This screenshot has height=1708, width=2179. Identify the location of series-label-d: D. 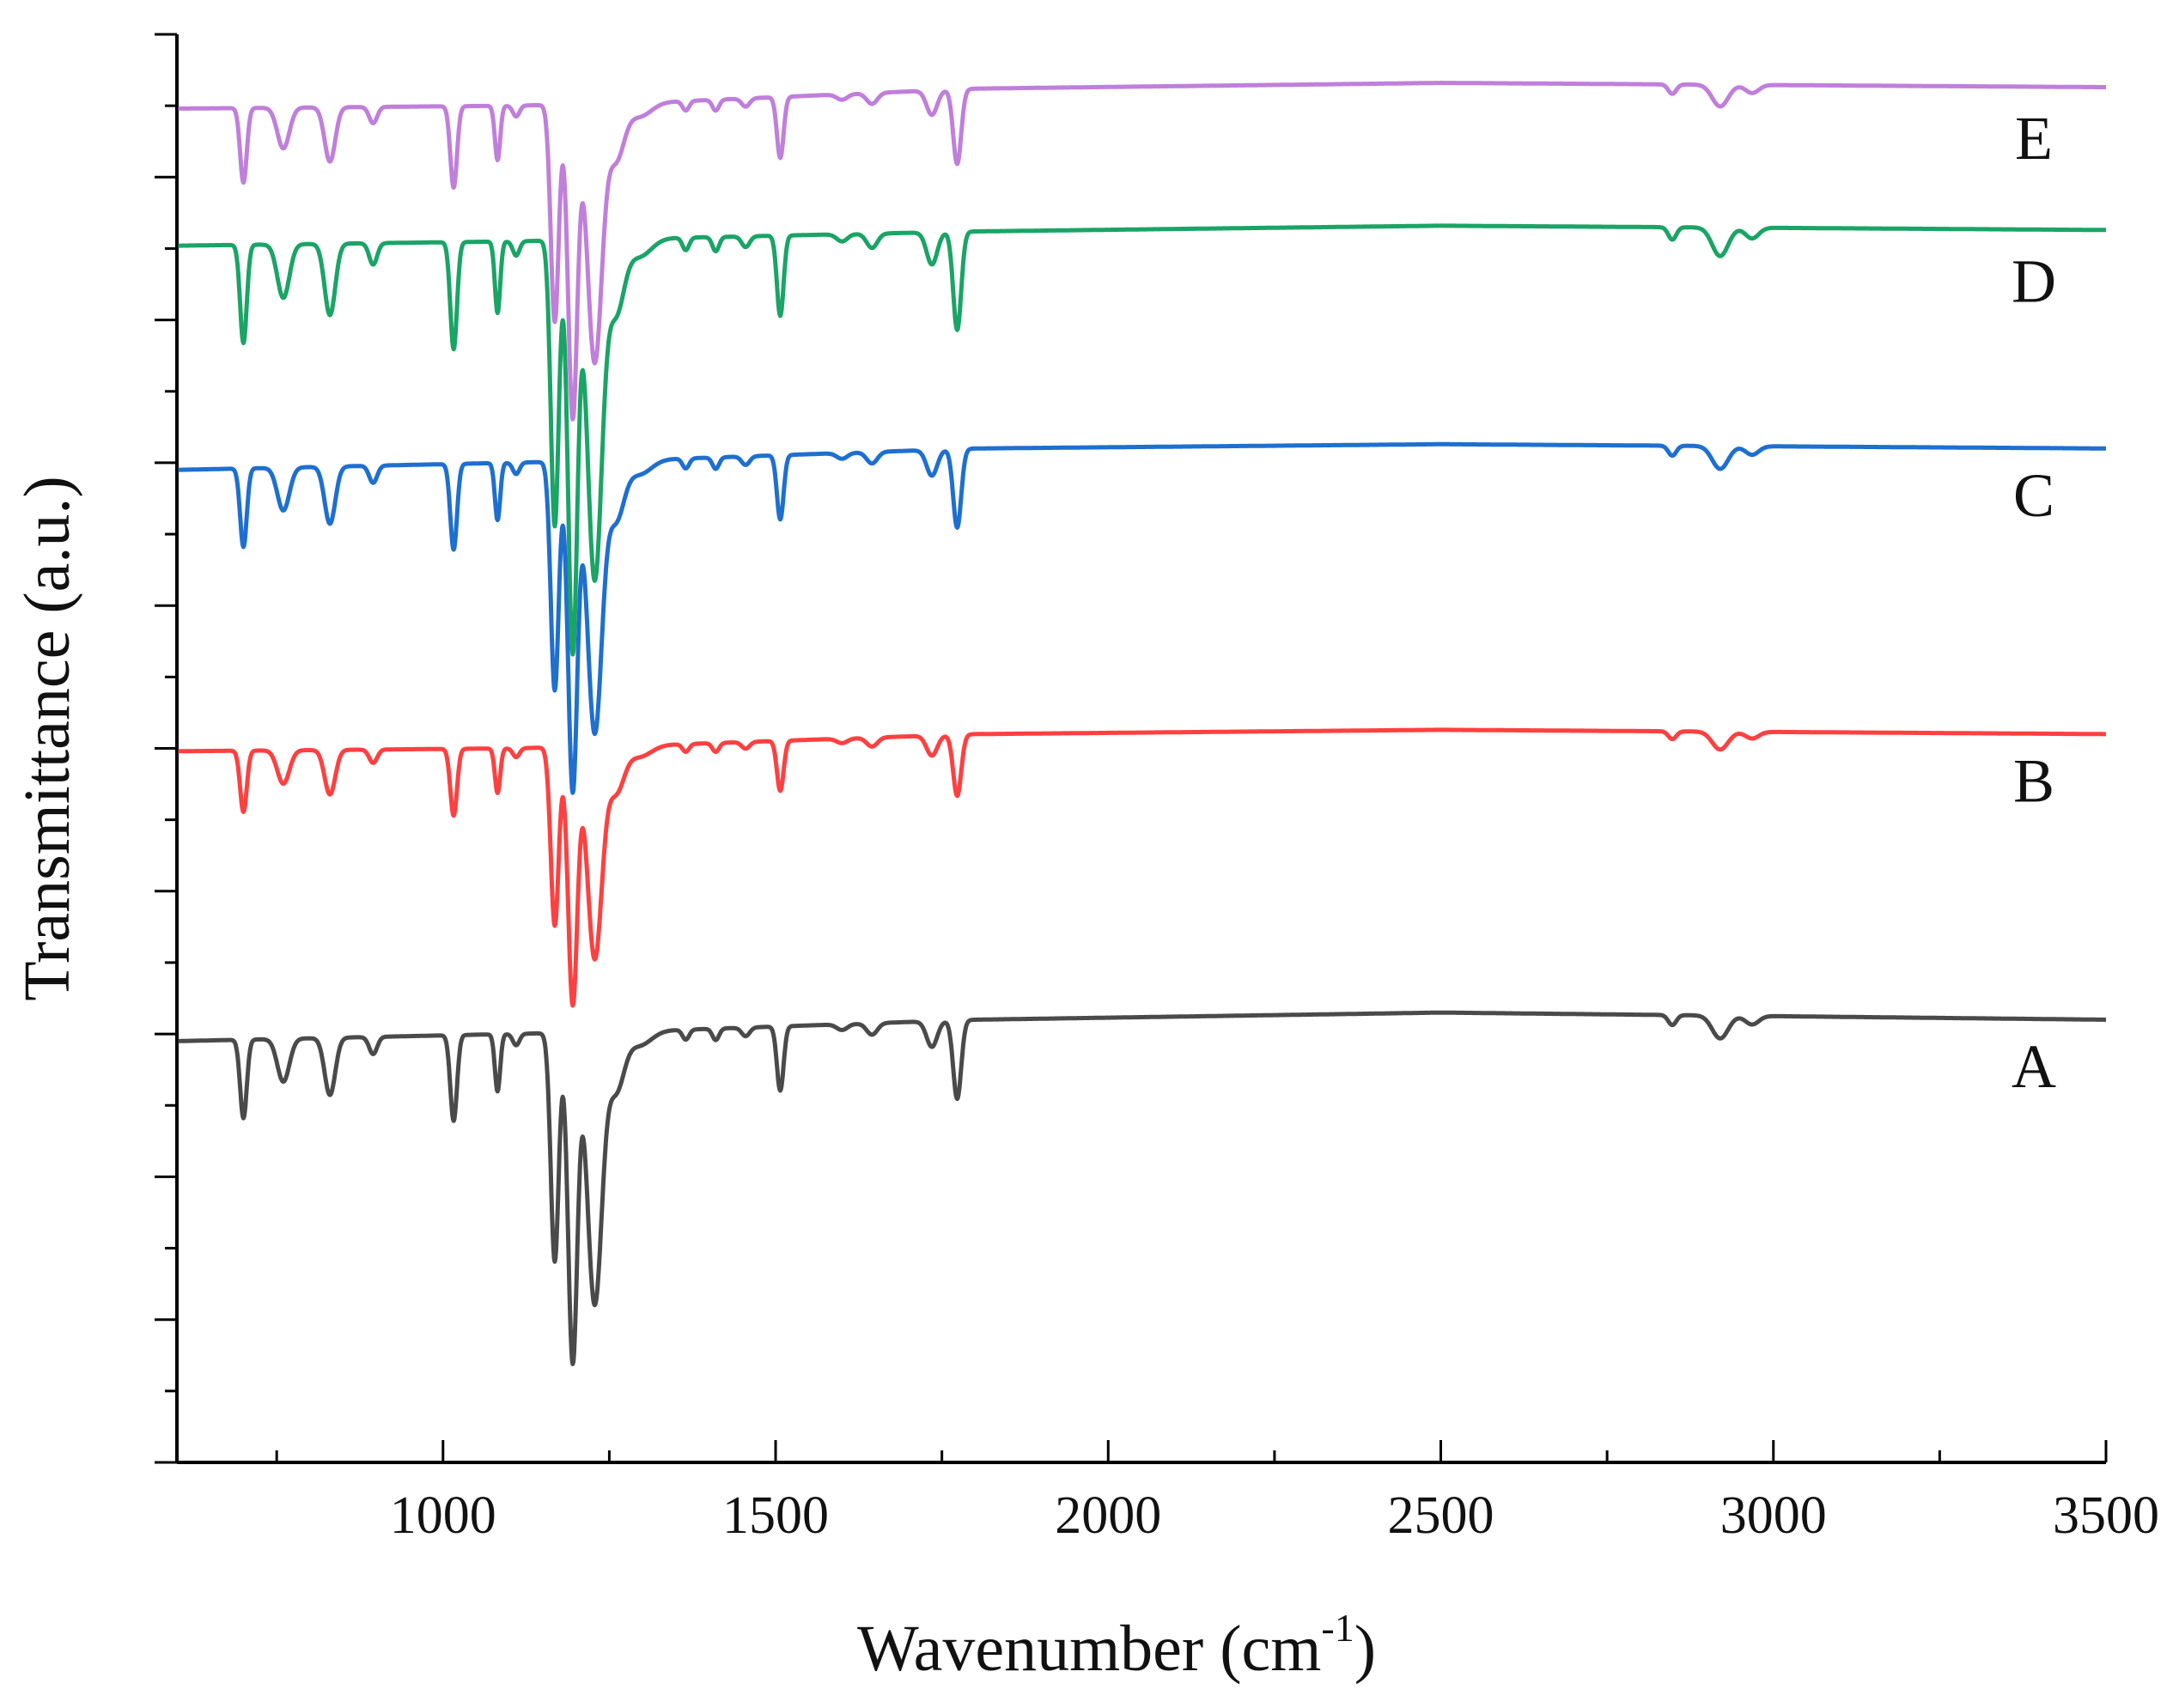
(2034, 280).